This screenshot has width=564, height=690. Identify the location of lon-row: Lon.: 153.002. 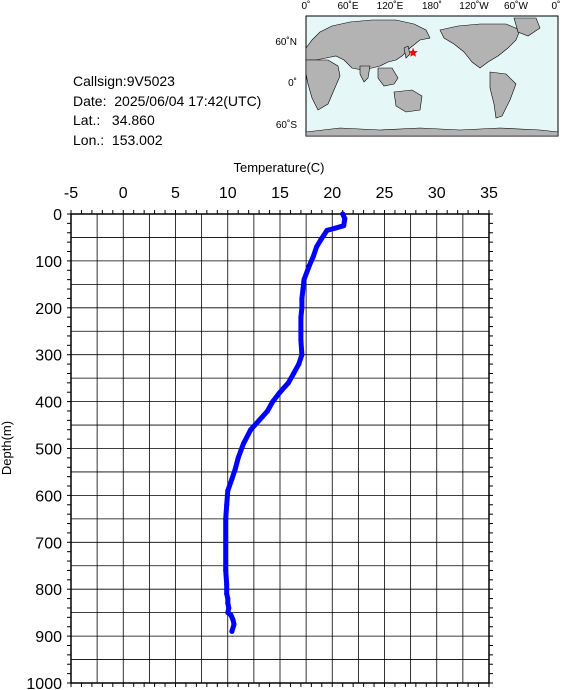
(167, 141).